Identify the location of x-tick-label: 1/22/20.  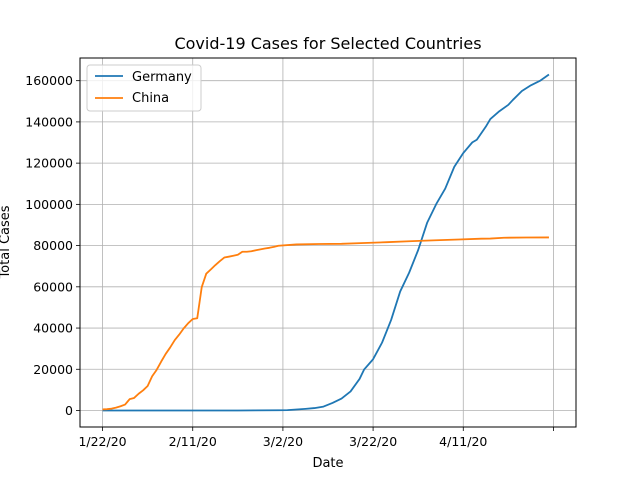
(102, 441).